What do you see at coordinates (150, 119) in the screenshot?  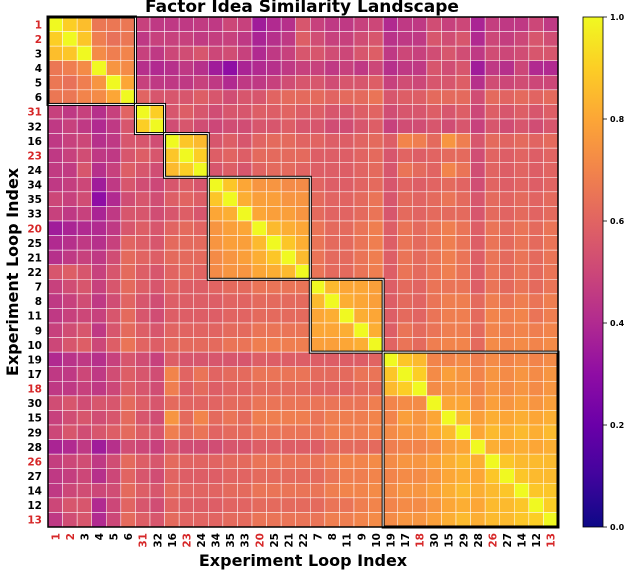 I see `cluster-box-inner` at bounding box center [150, 119].